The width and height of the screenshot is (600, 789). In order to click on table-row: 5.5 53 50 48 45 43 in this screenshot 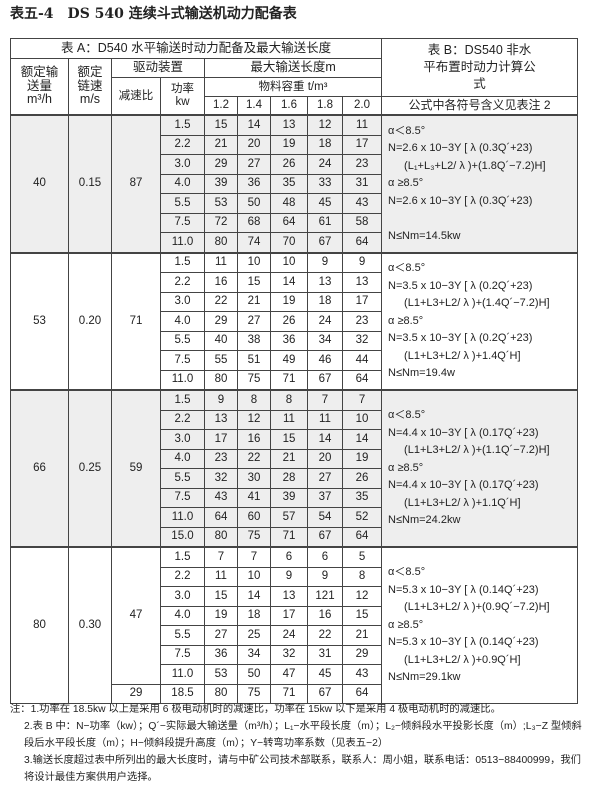, I will do `click(294, 203)`.